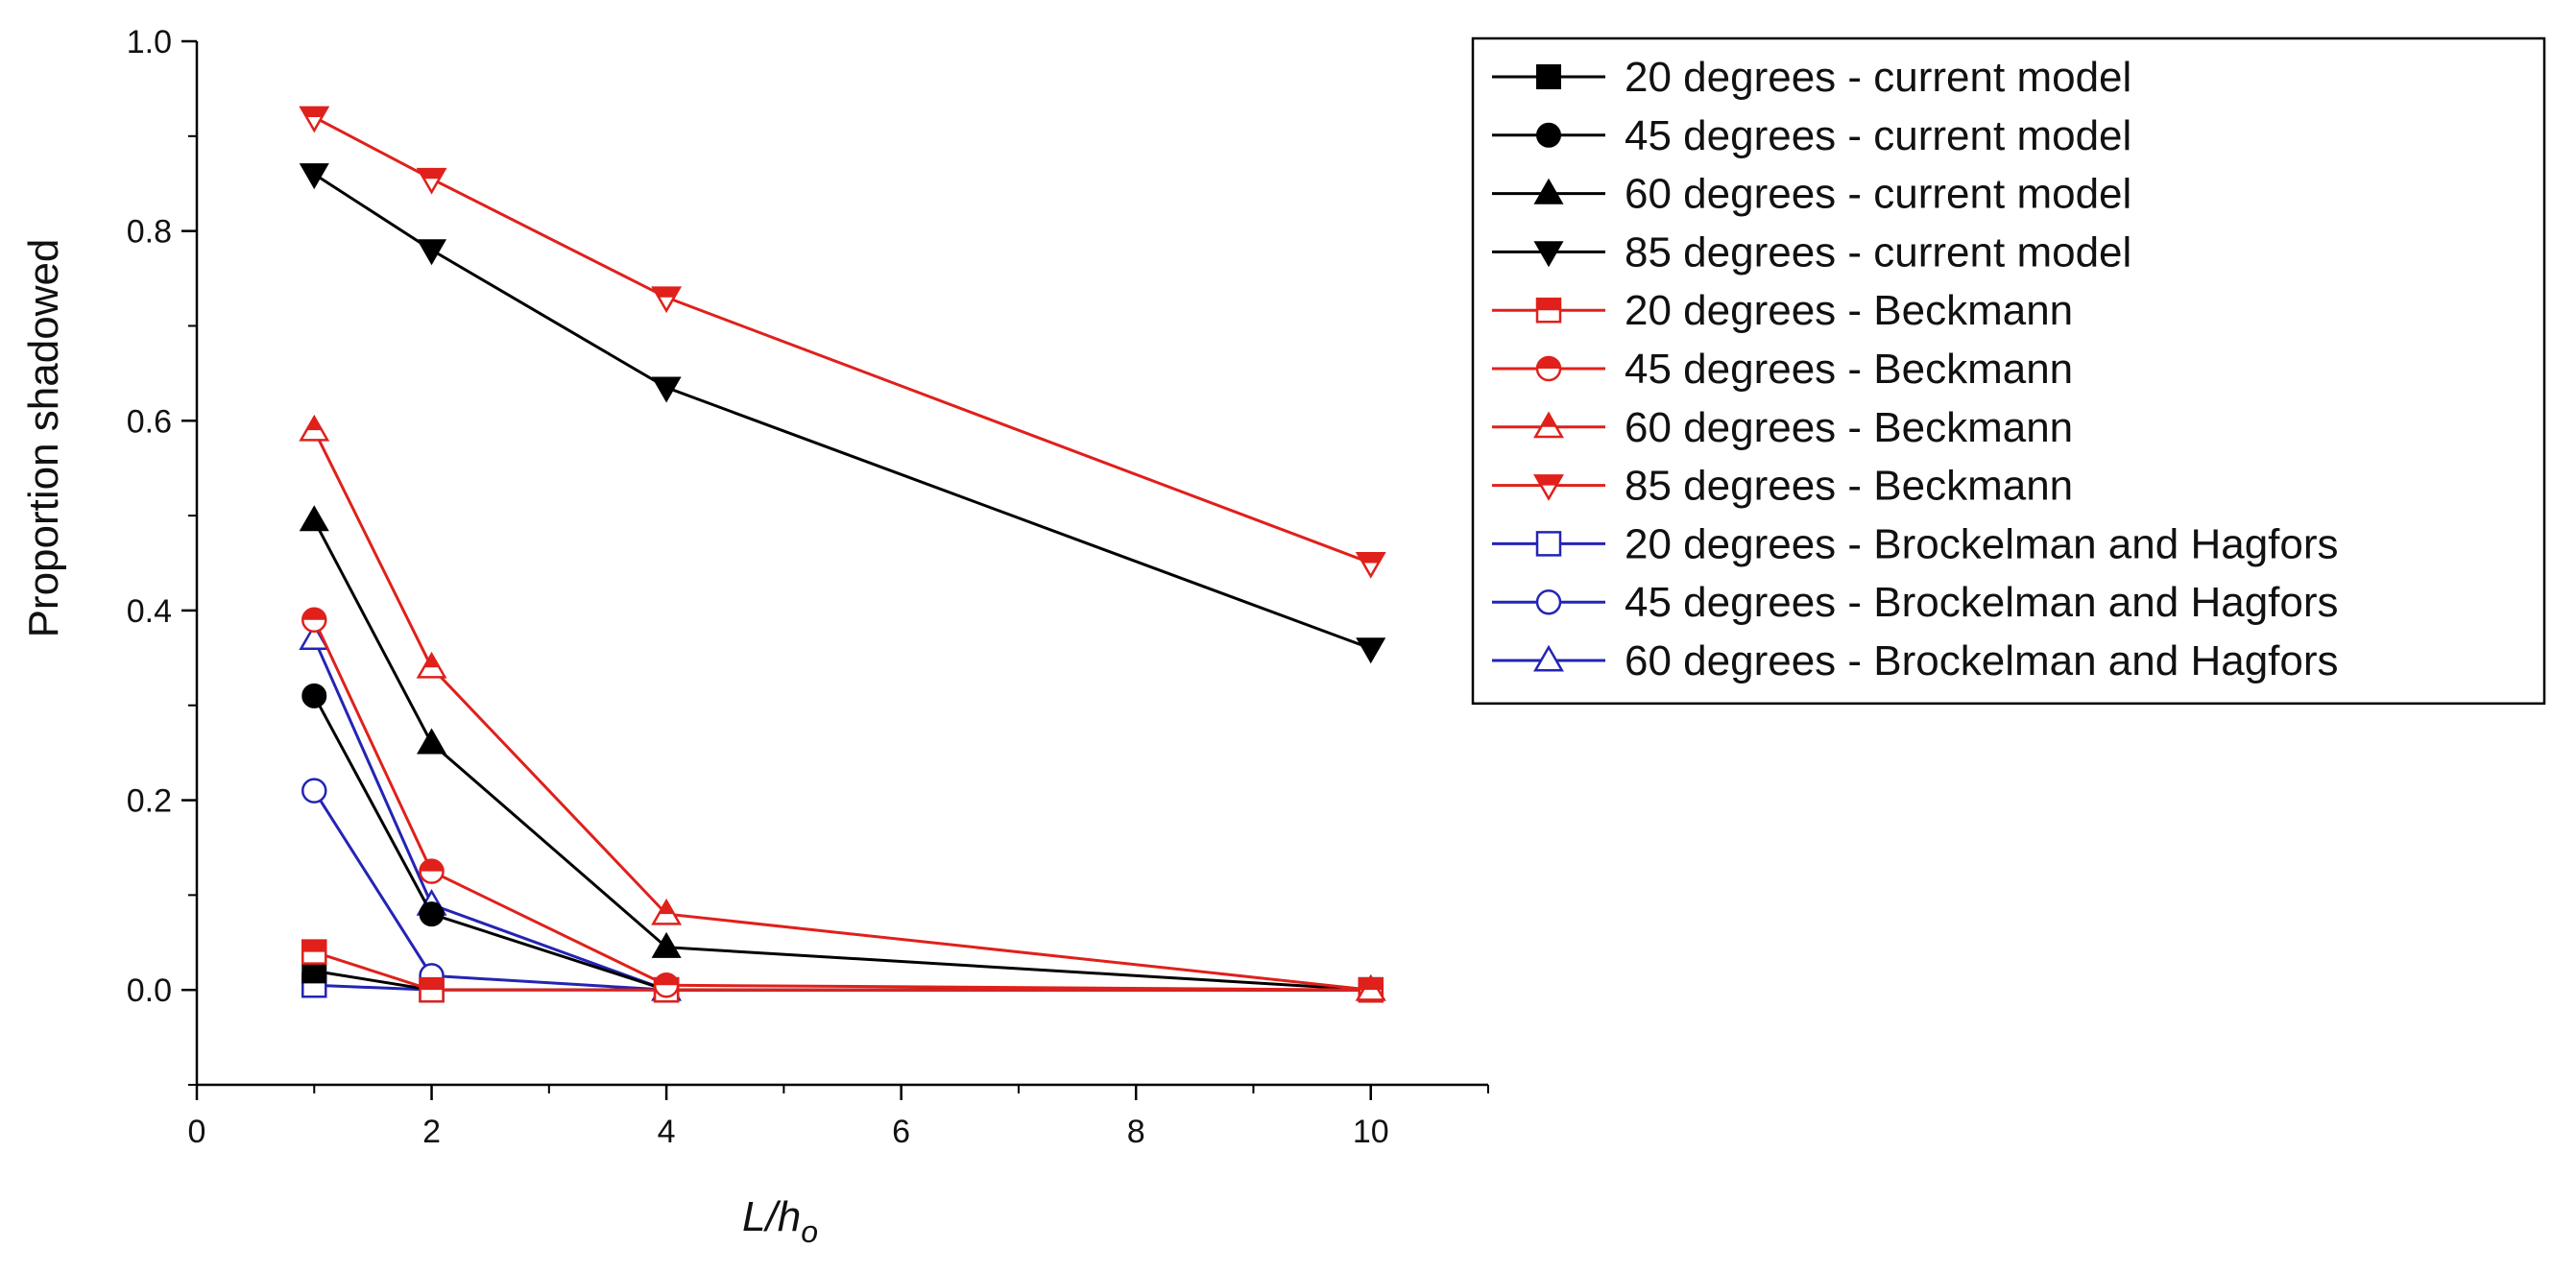 The width and height of the screenshot is (2576, 1272). I want to click on x-tick-label: 2, so click(431, 1132).